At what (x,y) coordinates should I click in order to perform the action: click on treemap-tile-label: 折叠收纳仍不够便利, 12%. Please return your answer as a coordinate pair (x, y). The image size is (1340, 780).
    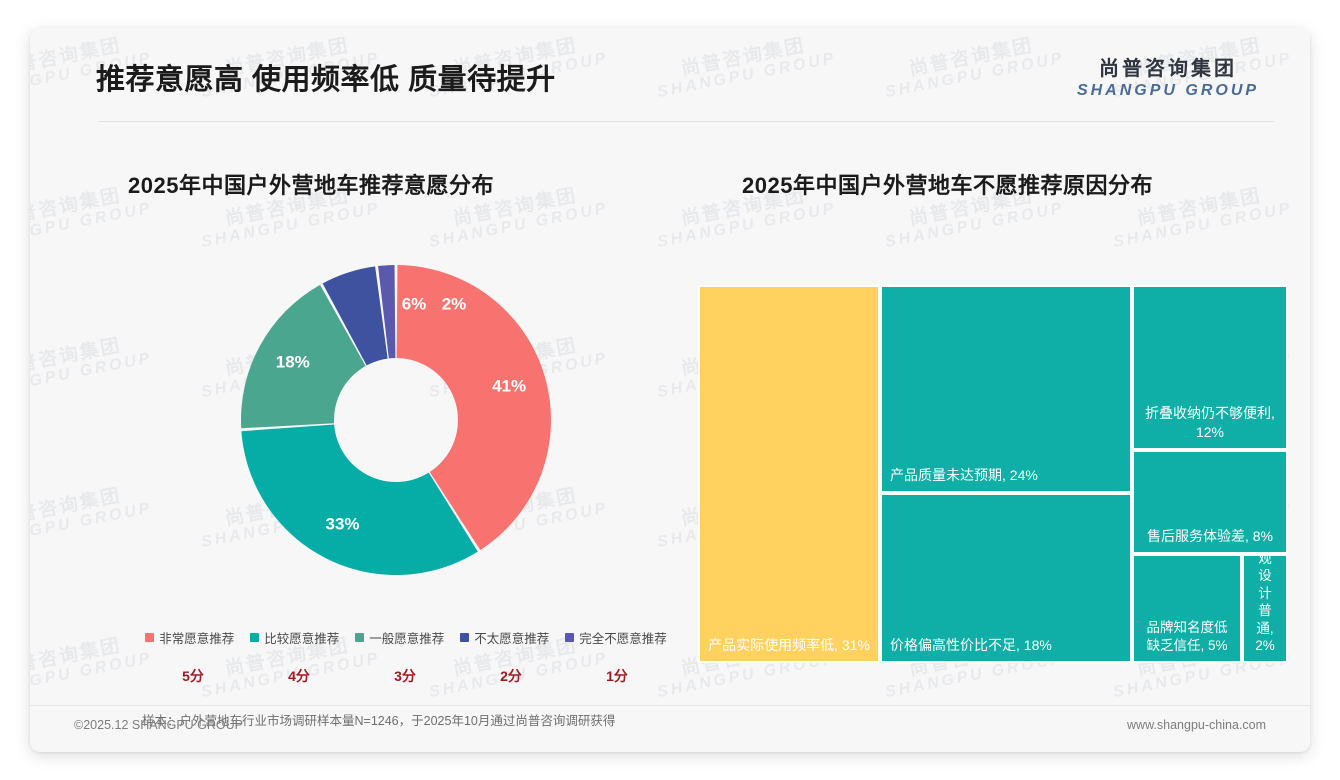
    Looking at the image, I should click on (1210, 423).